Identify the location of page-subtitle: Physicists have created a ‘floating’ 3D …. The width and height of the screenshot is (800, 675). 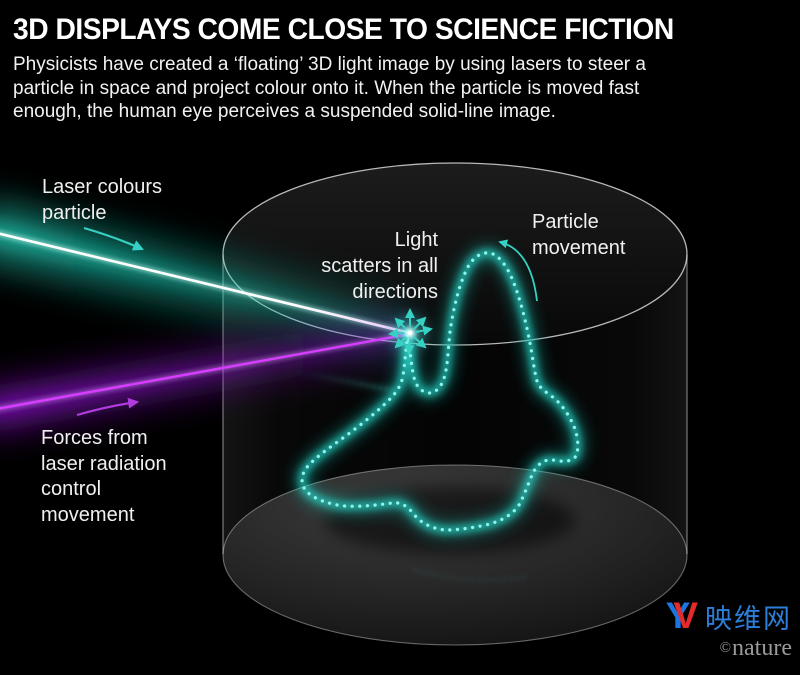
(329, 88).